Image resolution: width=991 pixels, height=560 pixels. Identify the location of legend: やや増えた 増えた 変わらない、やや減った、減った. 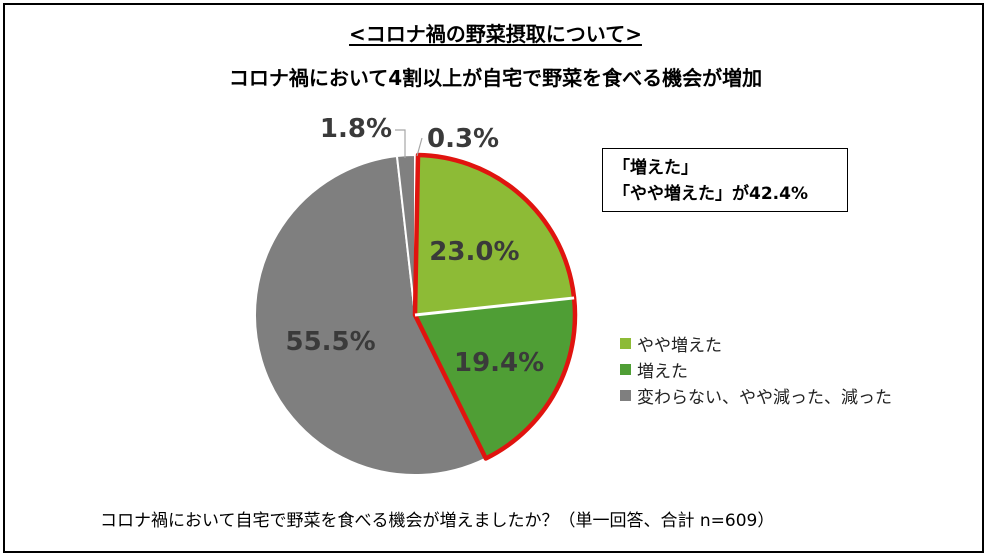
(756, 369).